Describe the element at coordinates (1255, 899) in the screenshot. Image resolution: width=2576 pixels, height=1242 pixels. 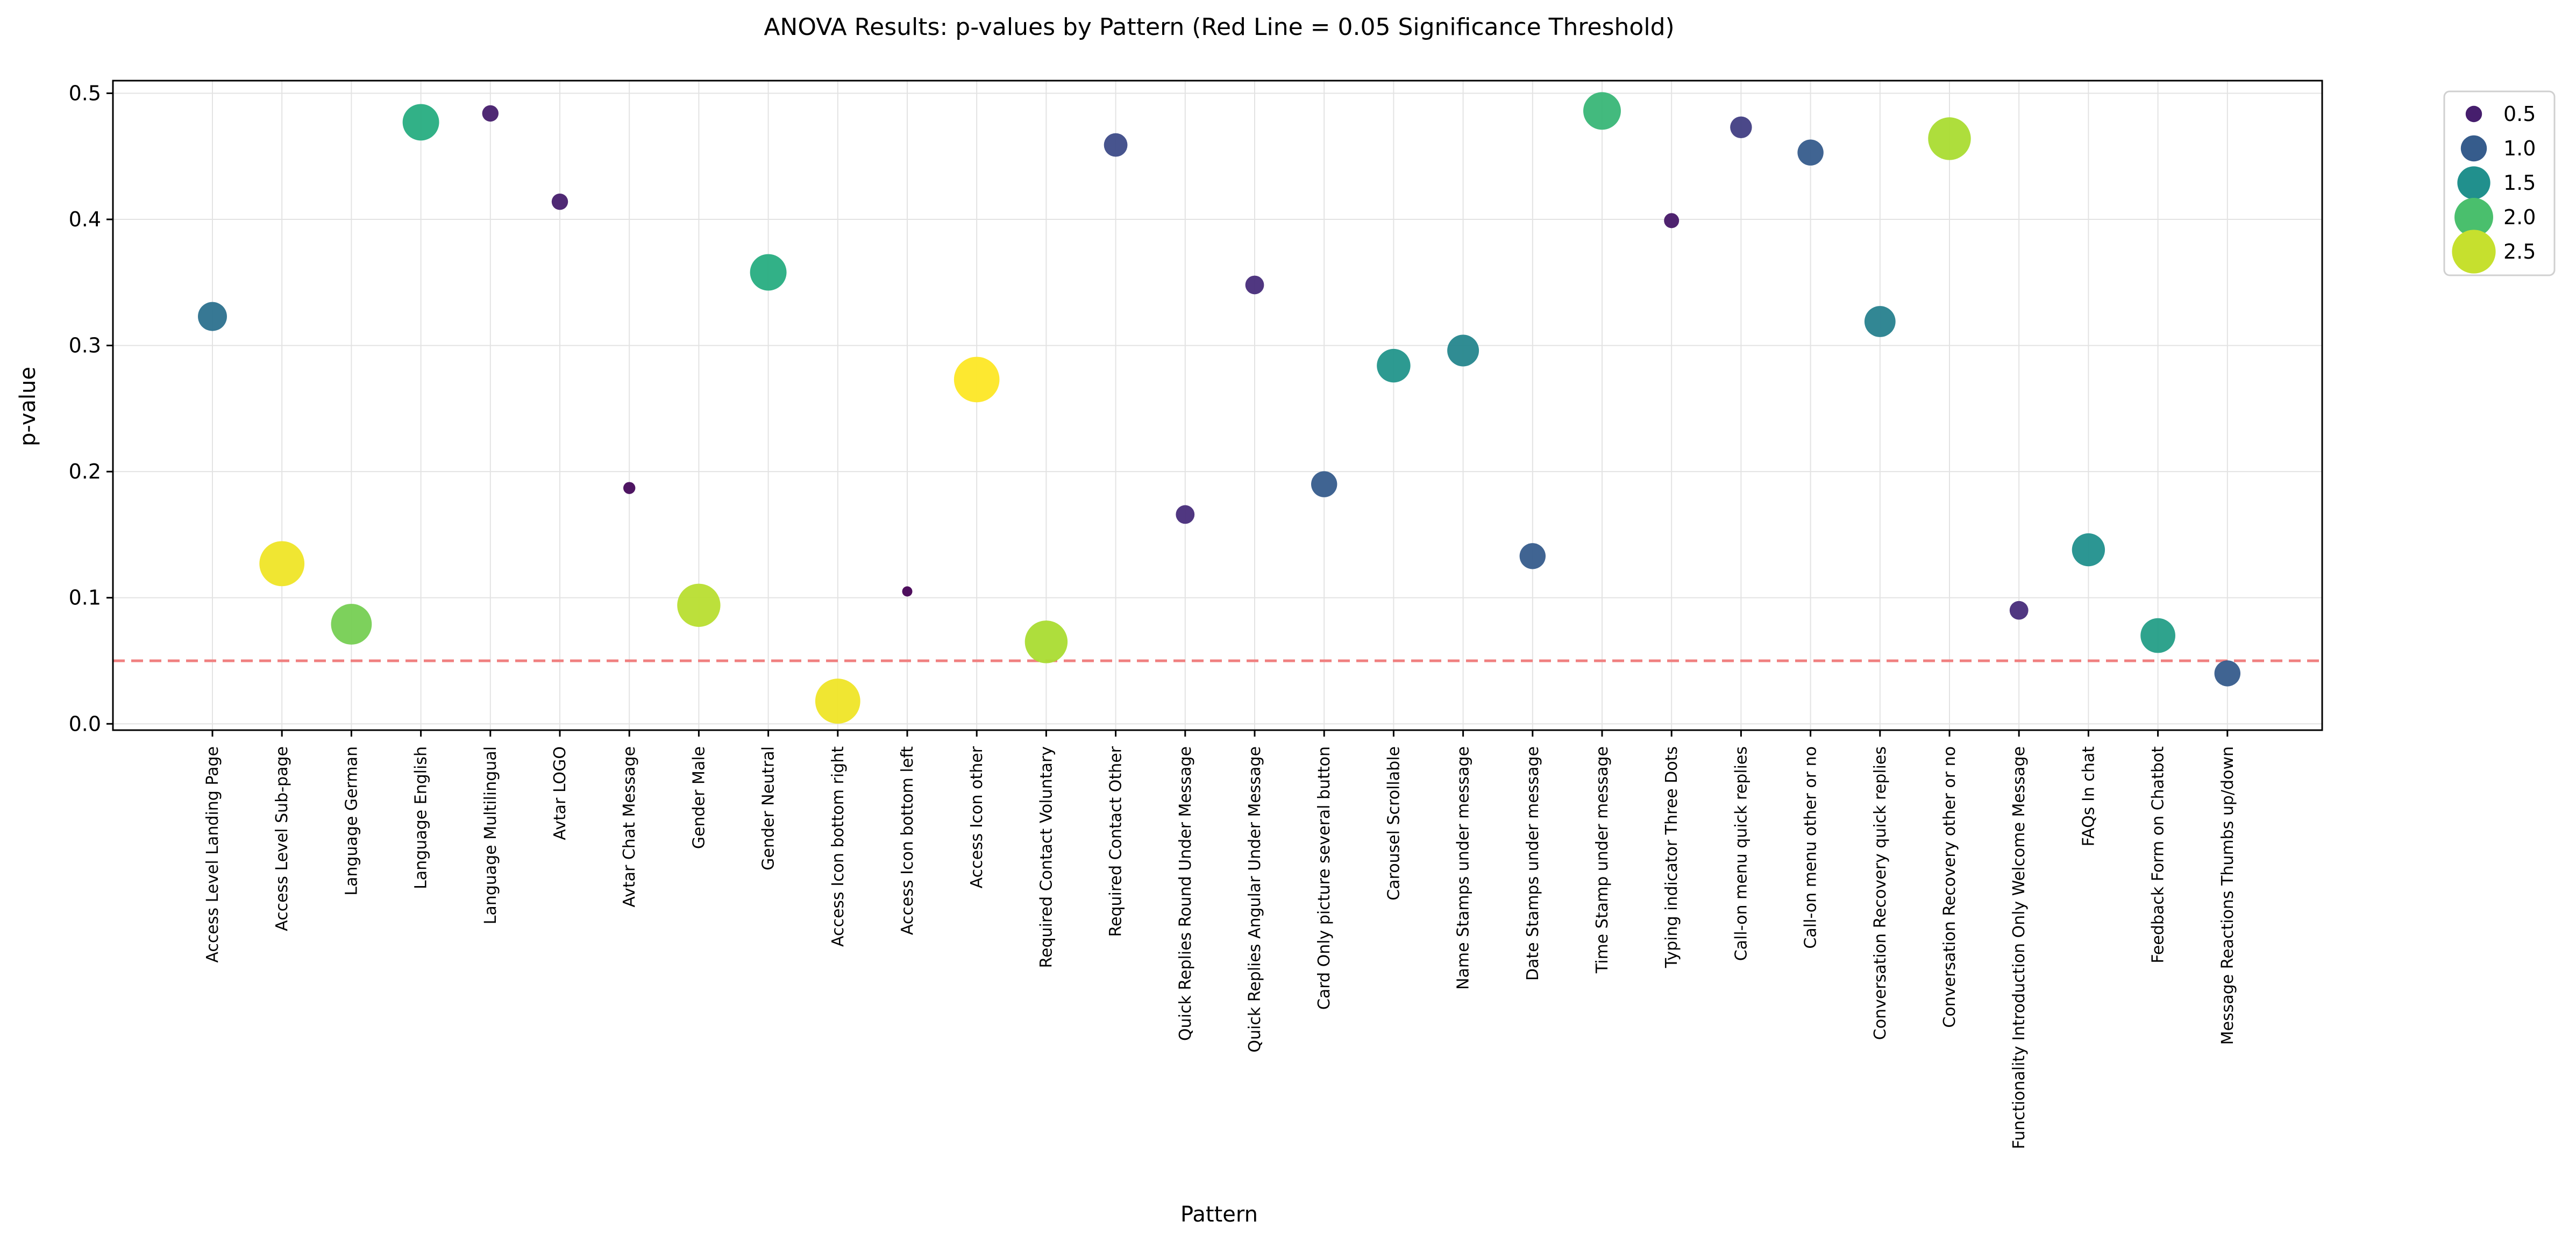
I see `x-tick-label: Quick Replies Angular Under Message` at that location.